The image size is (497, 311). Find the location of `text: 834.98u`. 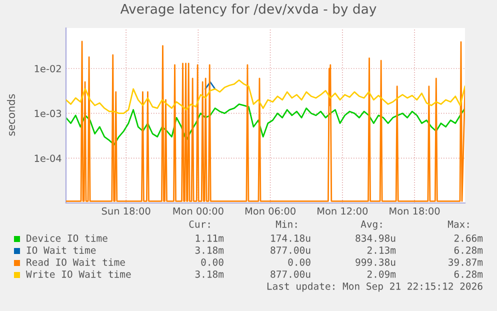

text: 834.98u is located at coordinates (376, 238).